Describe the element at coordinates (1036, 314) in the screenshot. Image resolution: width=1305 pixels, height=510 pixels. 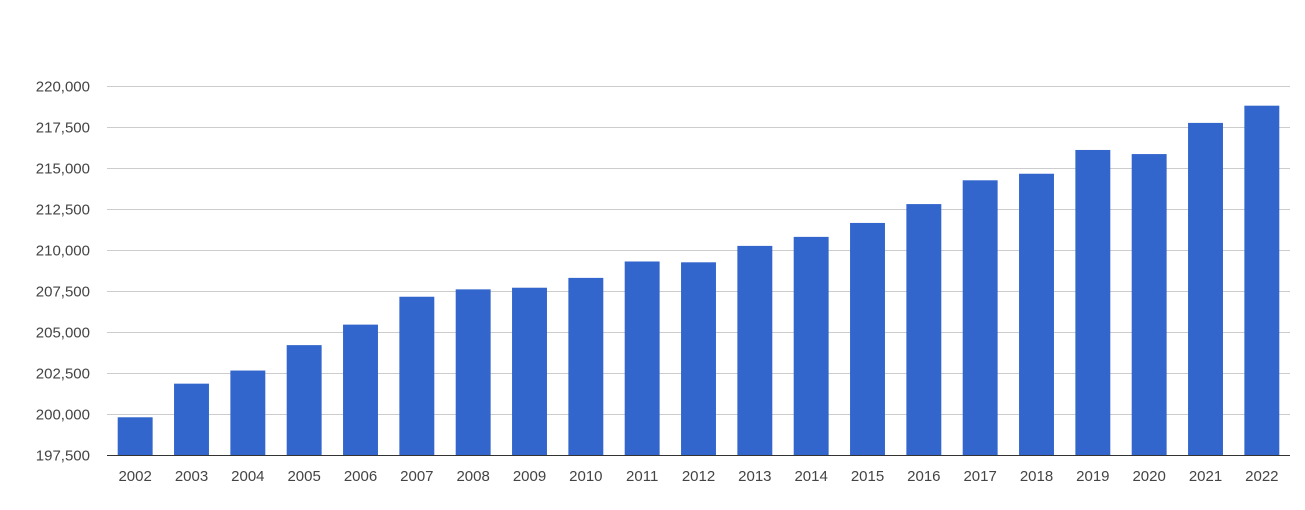
I see `bar-2018` at that location.